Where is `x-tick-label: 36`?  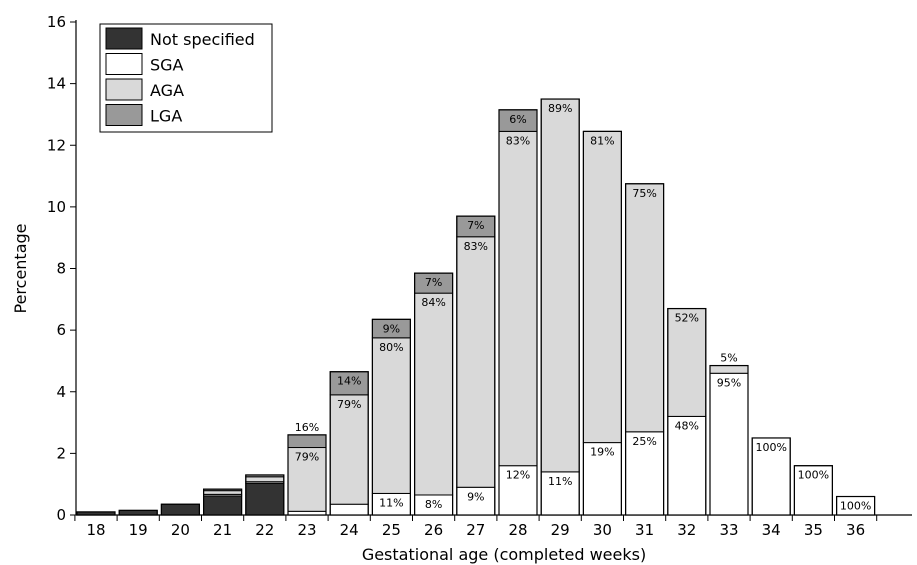 x-tick-label: 36 is located at coordinates (855, 530).